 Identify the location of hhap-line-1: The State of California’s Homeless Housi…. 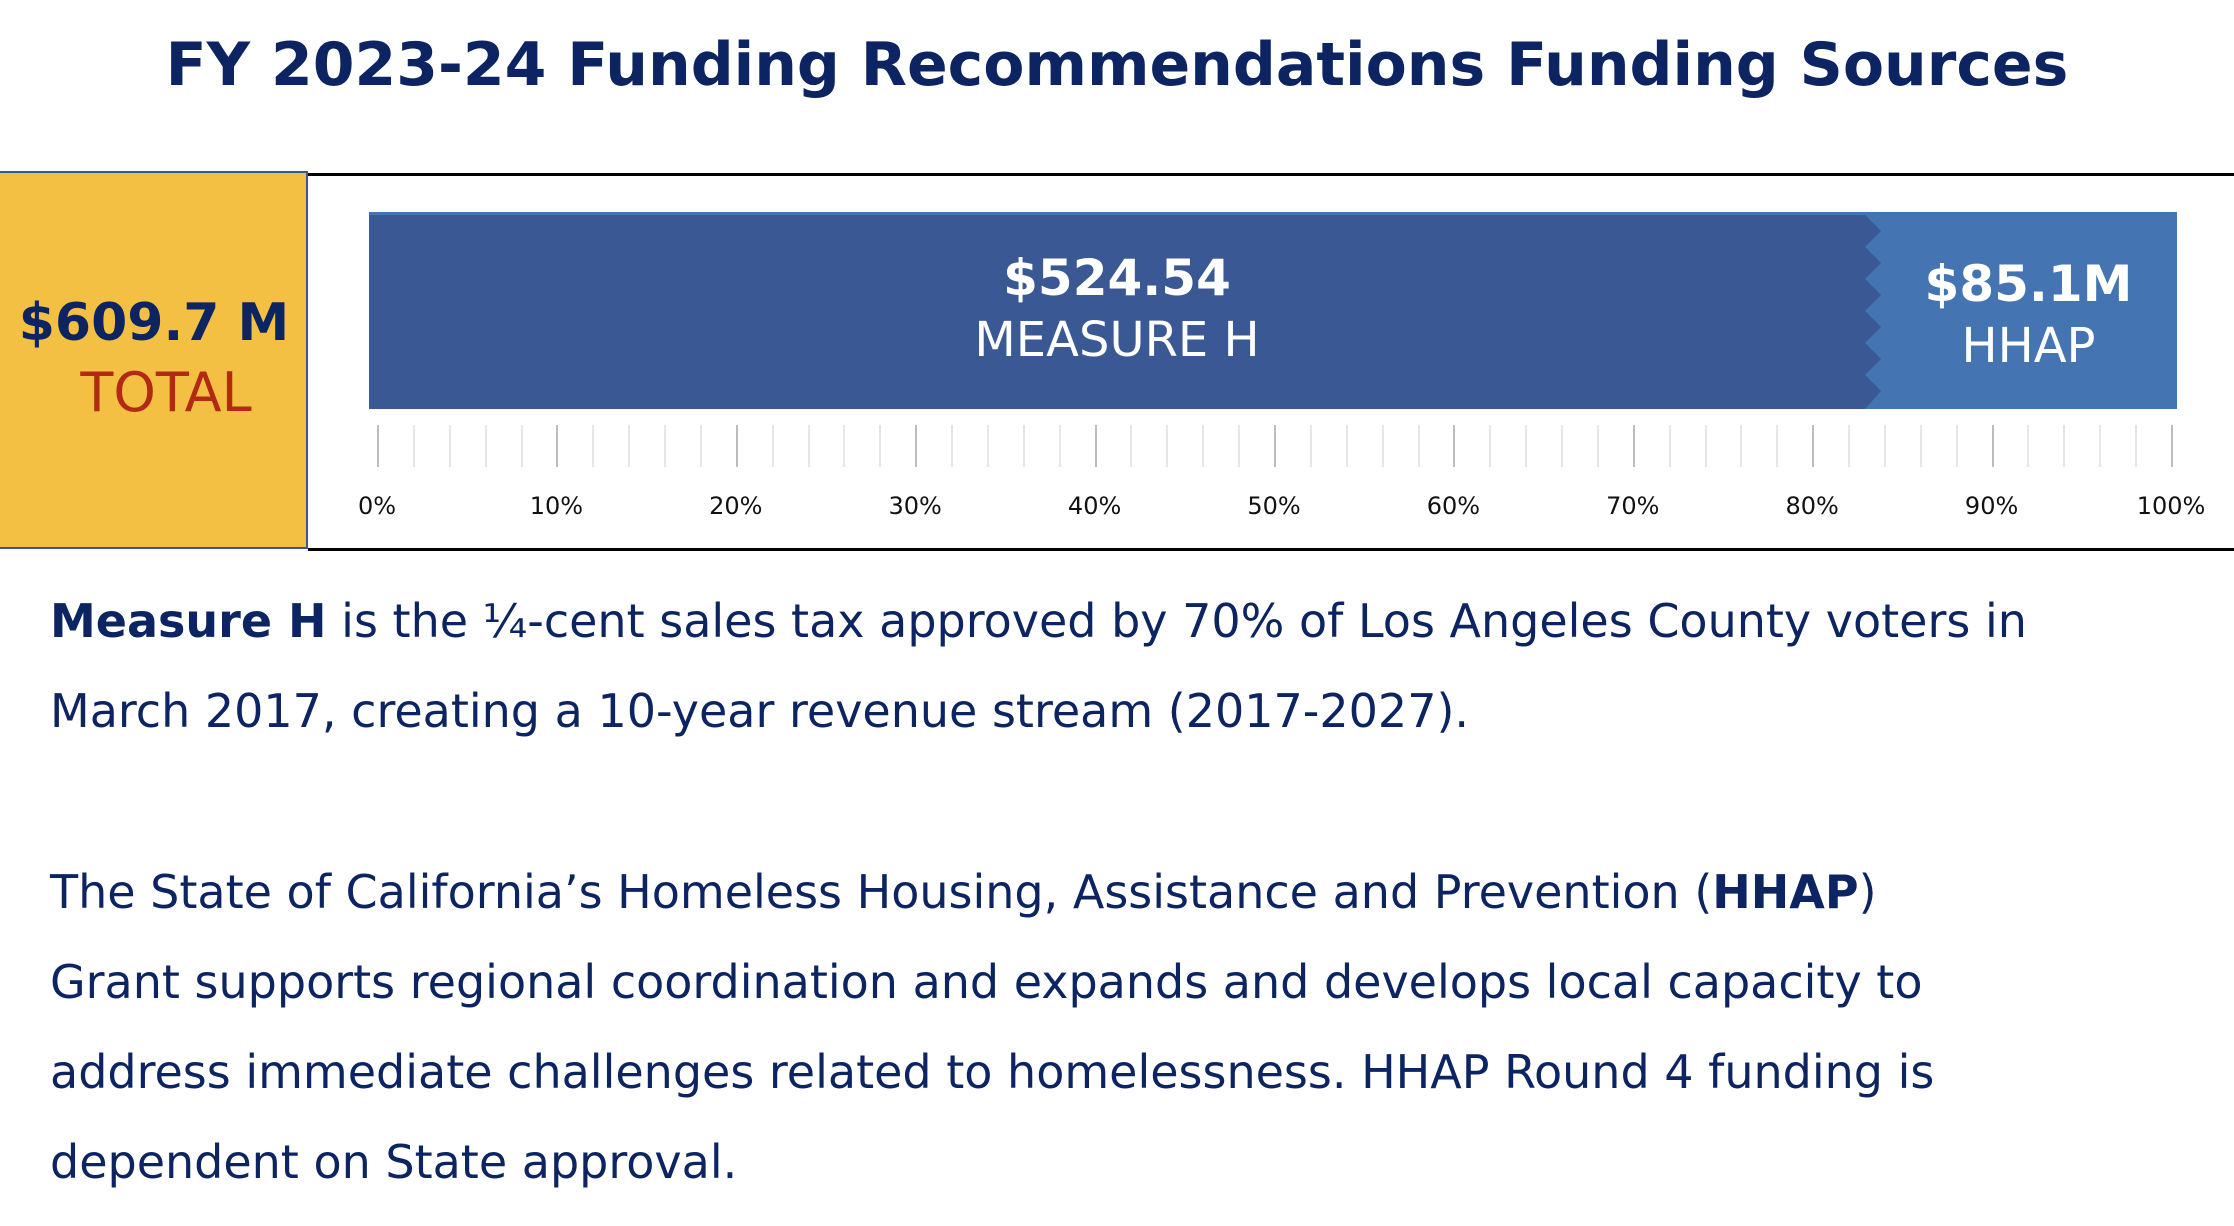
(1125, 892).